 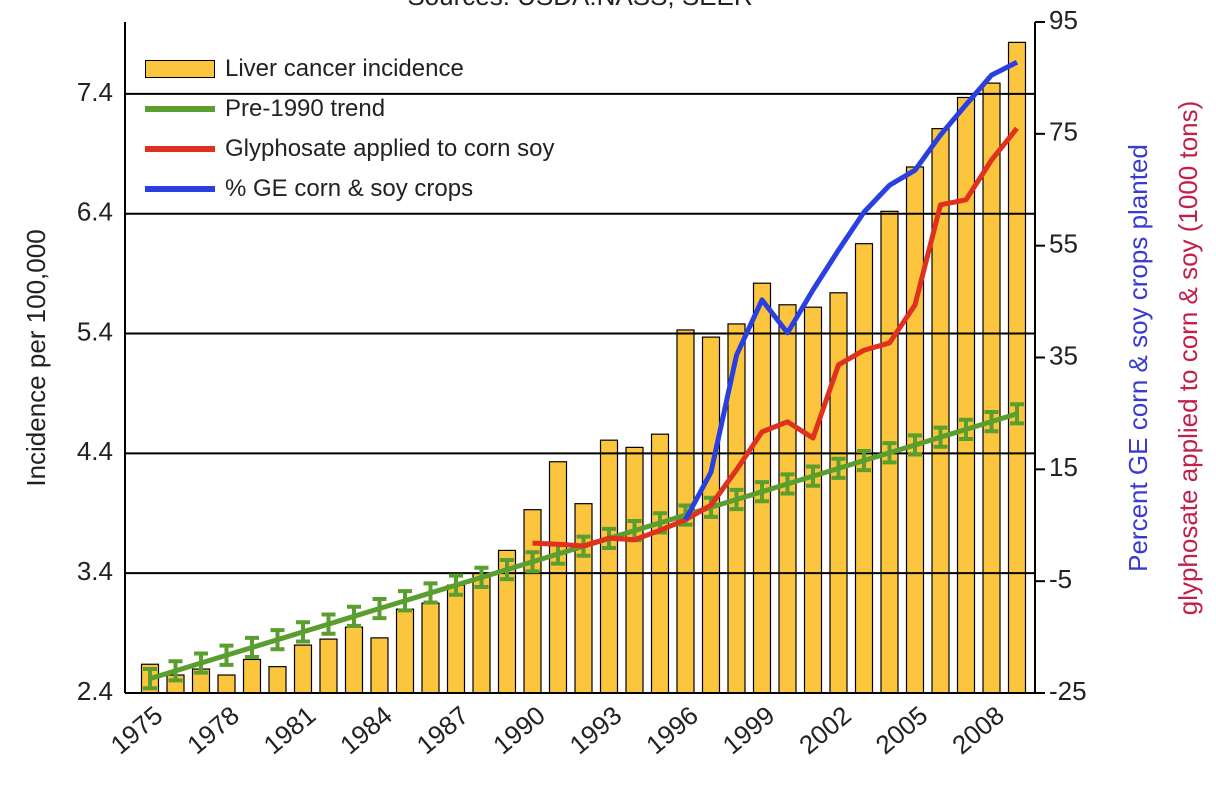 I want to click on x-tick-label: 2002, so click(x=825, y=730).